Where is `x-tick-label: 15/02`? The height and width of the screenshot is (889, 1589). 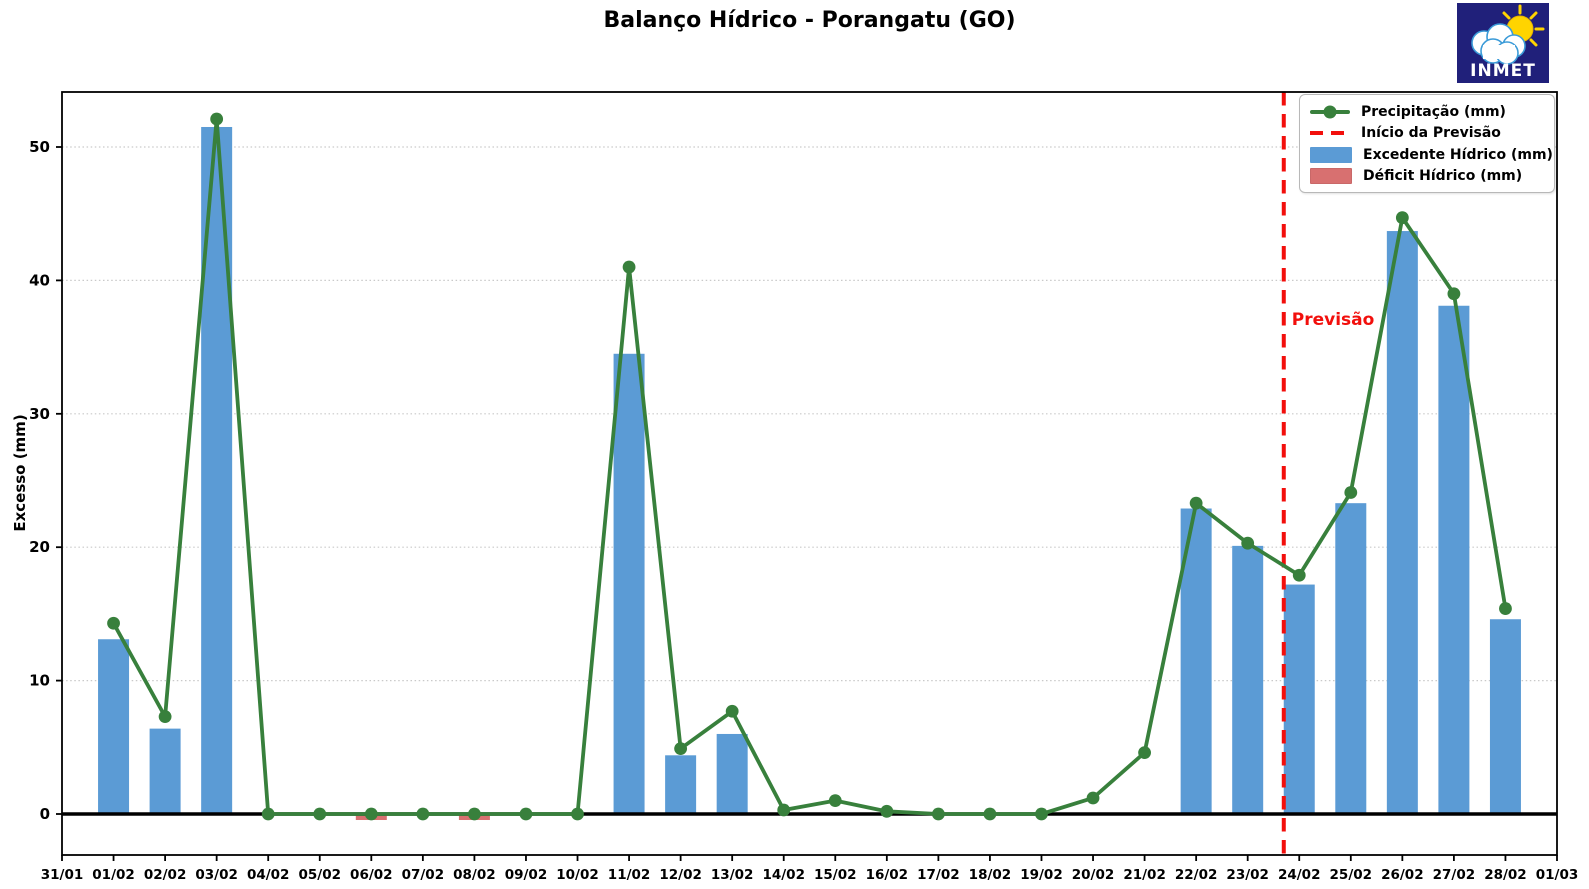
x-tick-label: 15/02 is located at coordinates (835, 875).